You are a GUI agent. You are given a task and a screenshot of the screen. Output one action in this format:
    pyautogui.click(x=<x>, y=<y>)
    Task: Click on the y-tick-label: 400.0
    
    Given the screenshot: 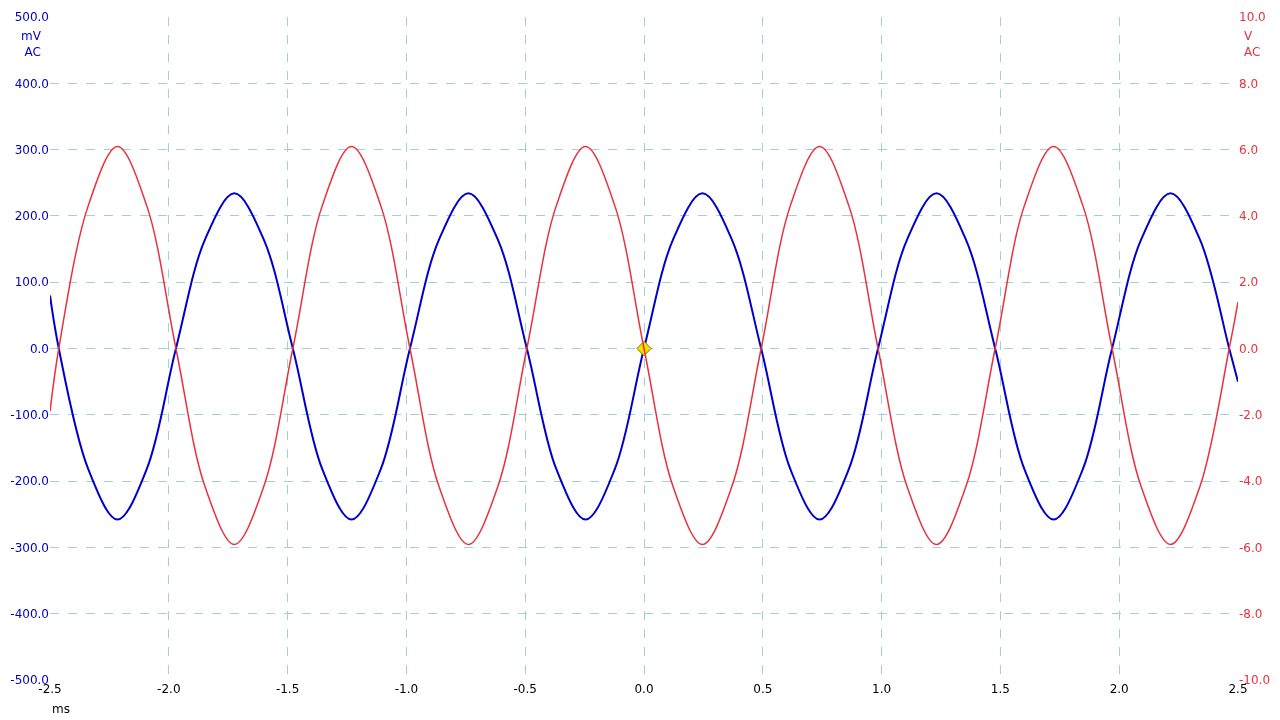 What is the action you would take?
    pyautogui.click(x=31, y=83)
    